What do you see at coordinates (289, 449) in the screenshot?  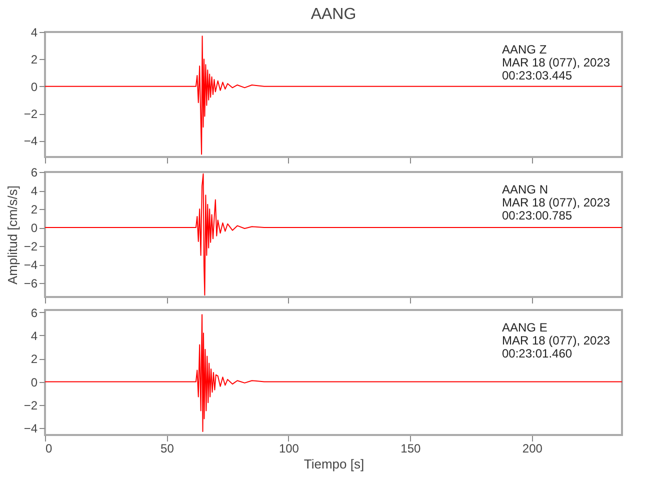 I see `x-tick-label: 100` at bounding box center [289, 449].